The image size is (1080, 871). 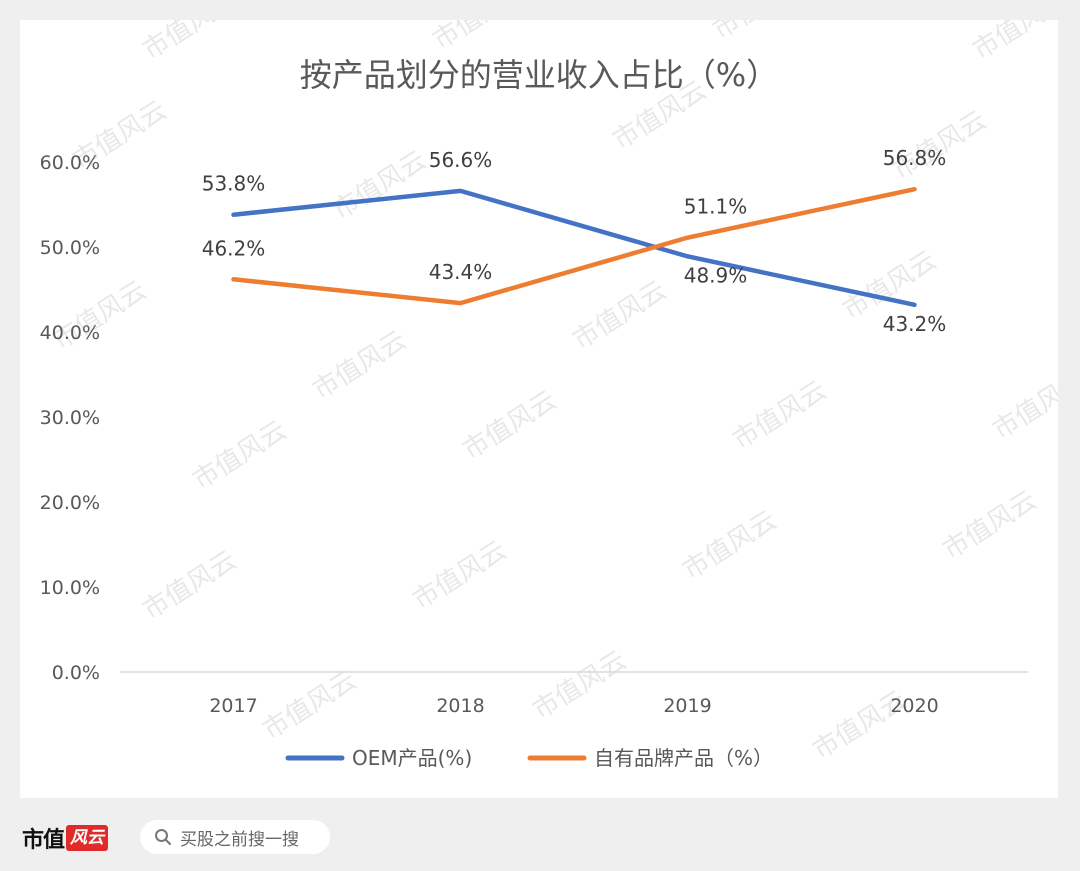 I want to click on footer-bar: 市值 风云 买股之前搜一搜, so click(x=540, y=835).